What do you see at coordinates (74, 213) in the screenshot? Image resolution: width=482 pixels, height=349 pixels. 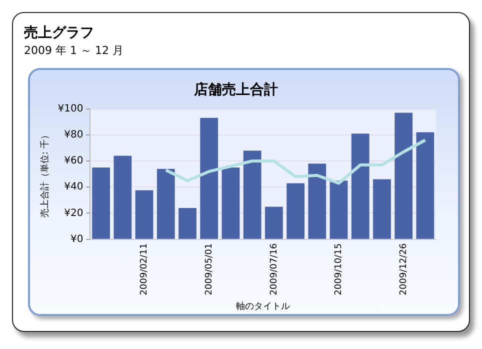 I see `y-tick-label: ¥20` at bounding box center [74, 213].